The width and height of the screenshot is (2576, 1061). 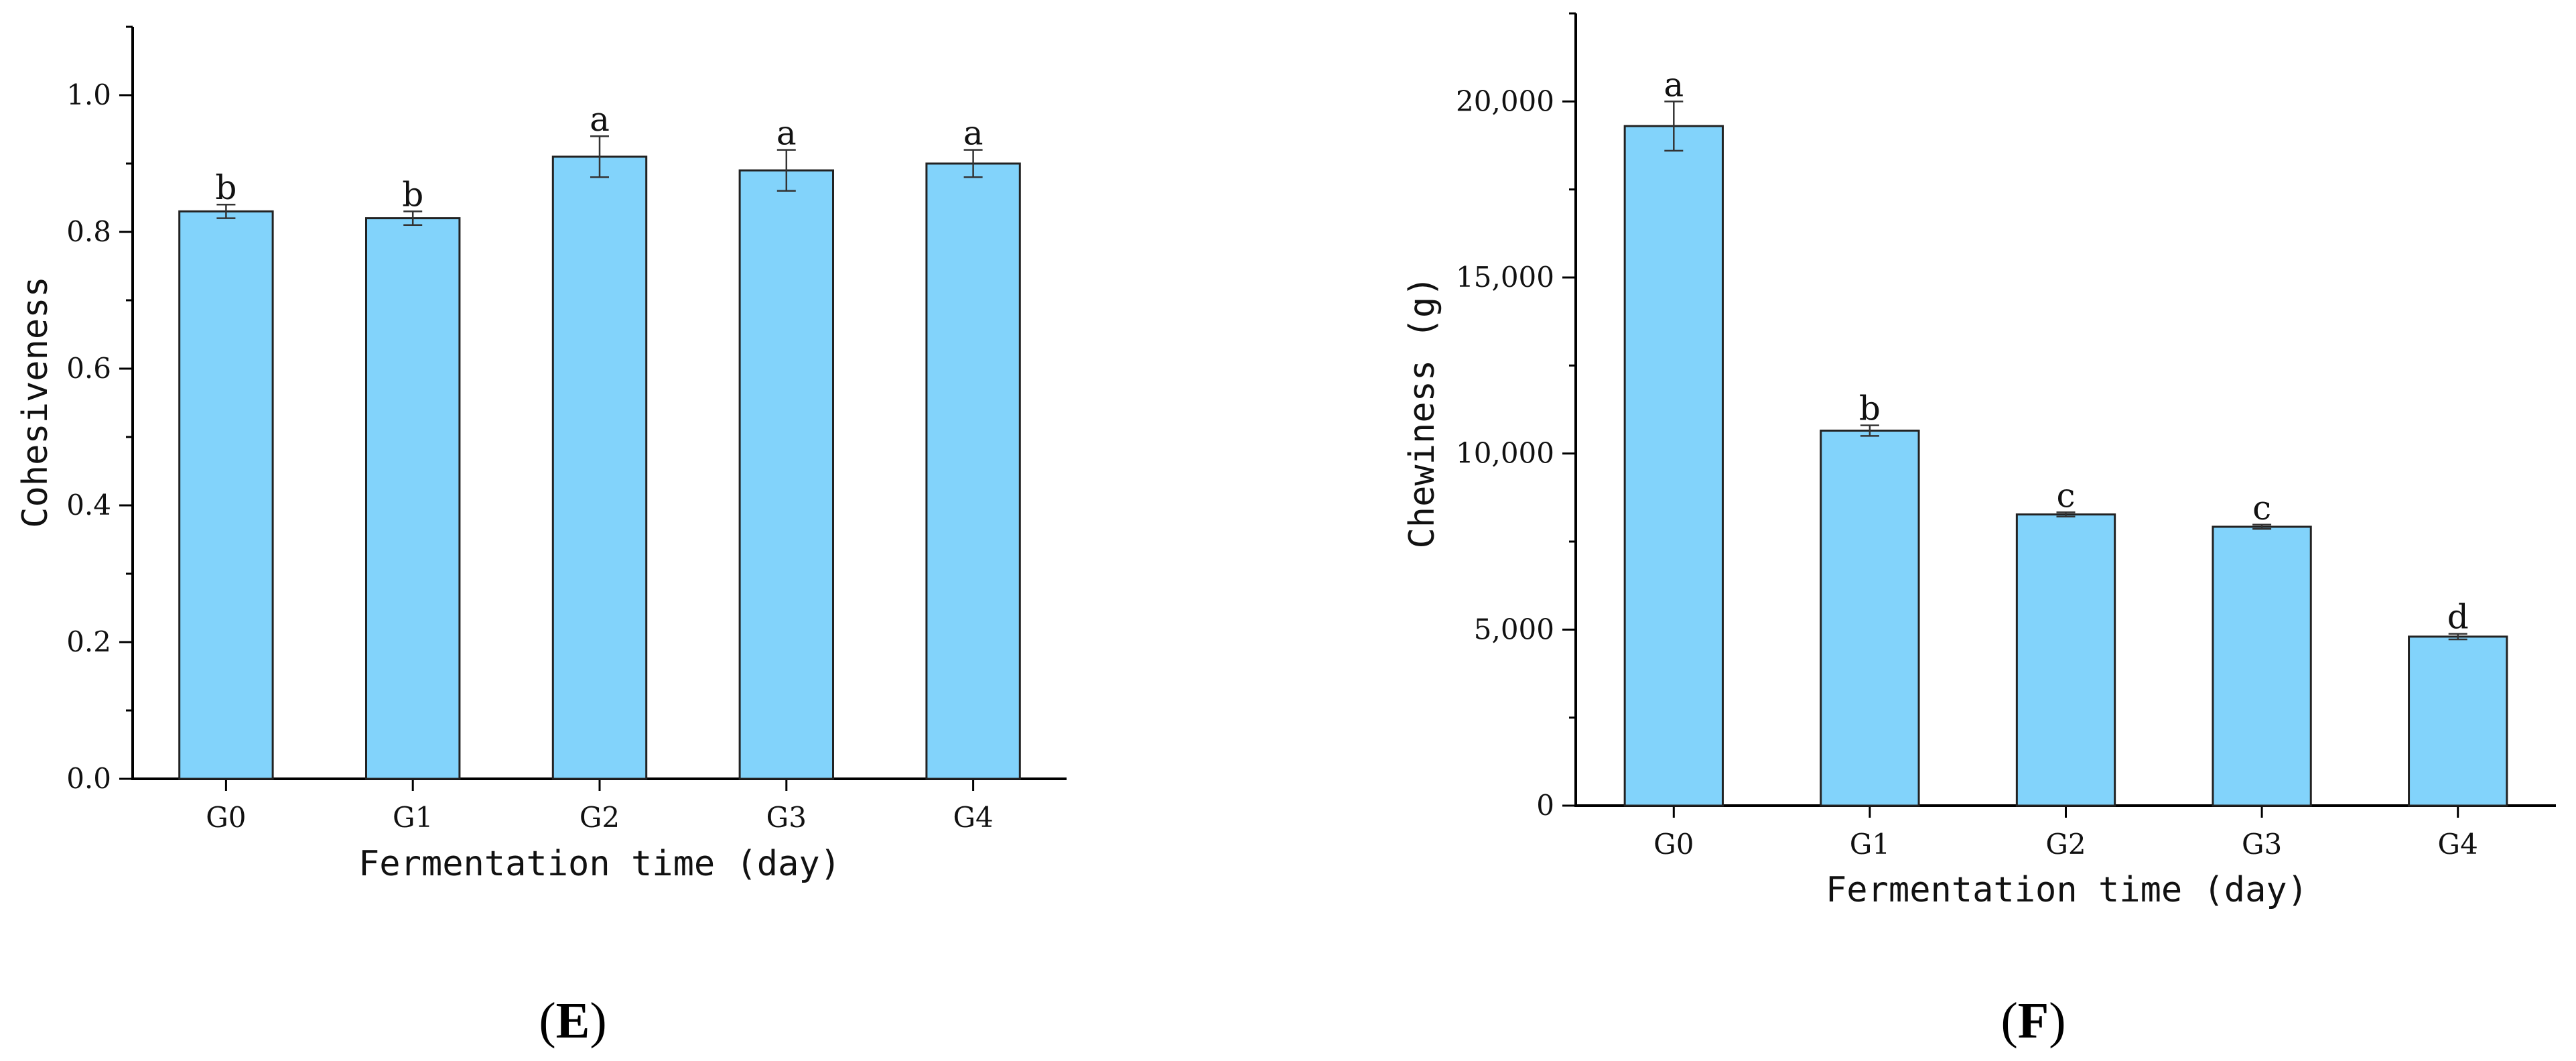 What do you see at coordinates (88, 505) in the screenshot?
I see `y-tick-label: 0.4` at bounding box center [88, 505].